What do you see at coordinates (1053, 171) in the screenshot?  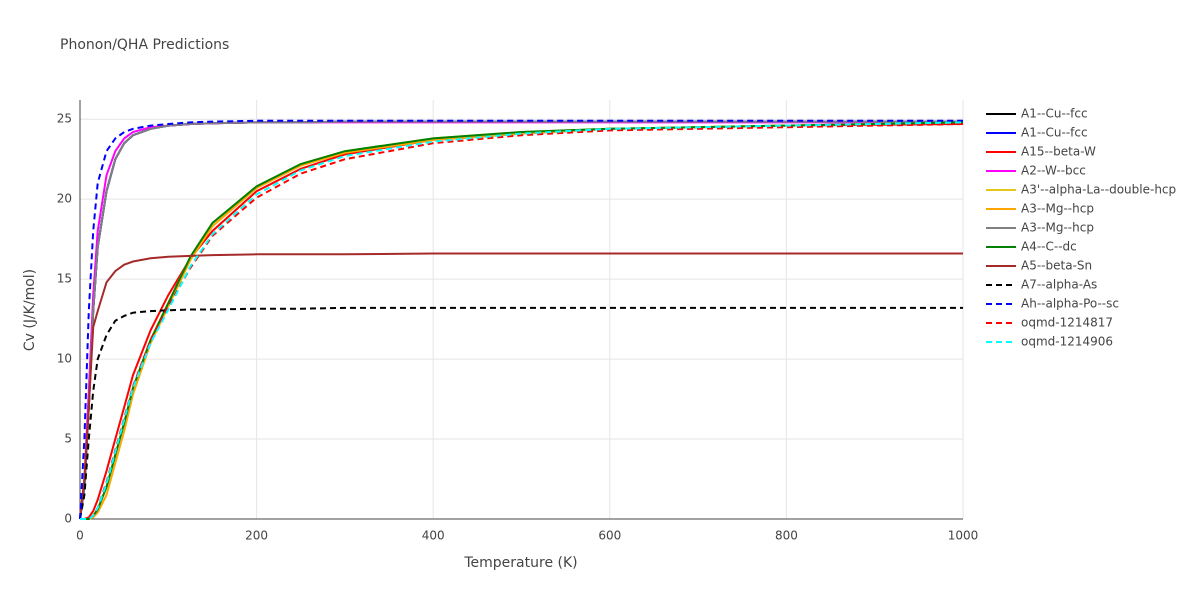 I see `legend-label: A2--W--bcc` at bounding box center [1053, 171].